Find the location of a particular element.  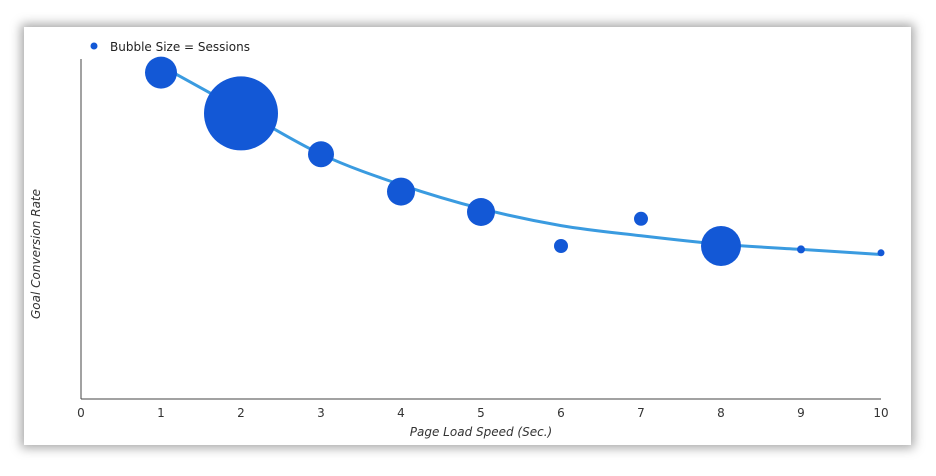

x-tick-label: 5 is located at coordinates (481, 413).